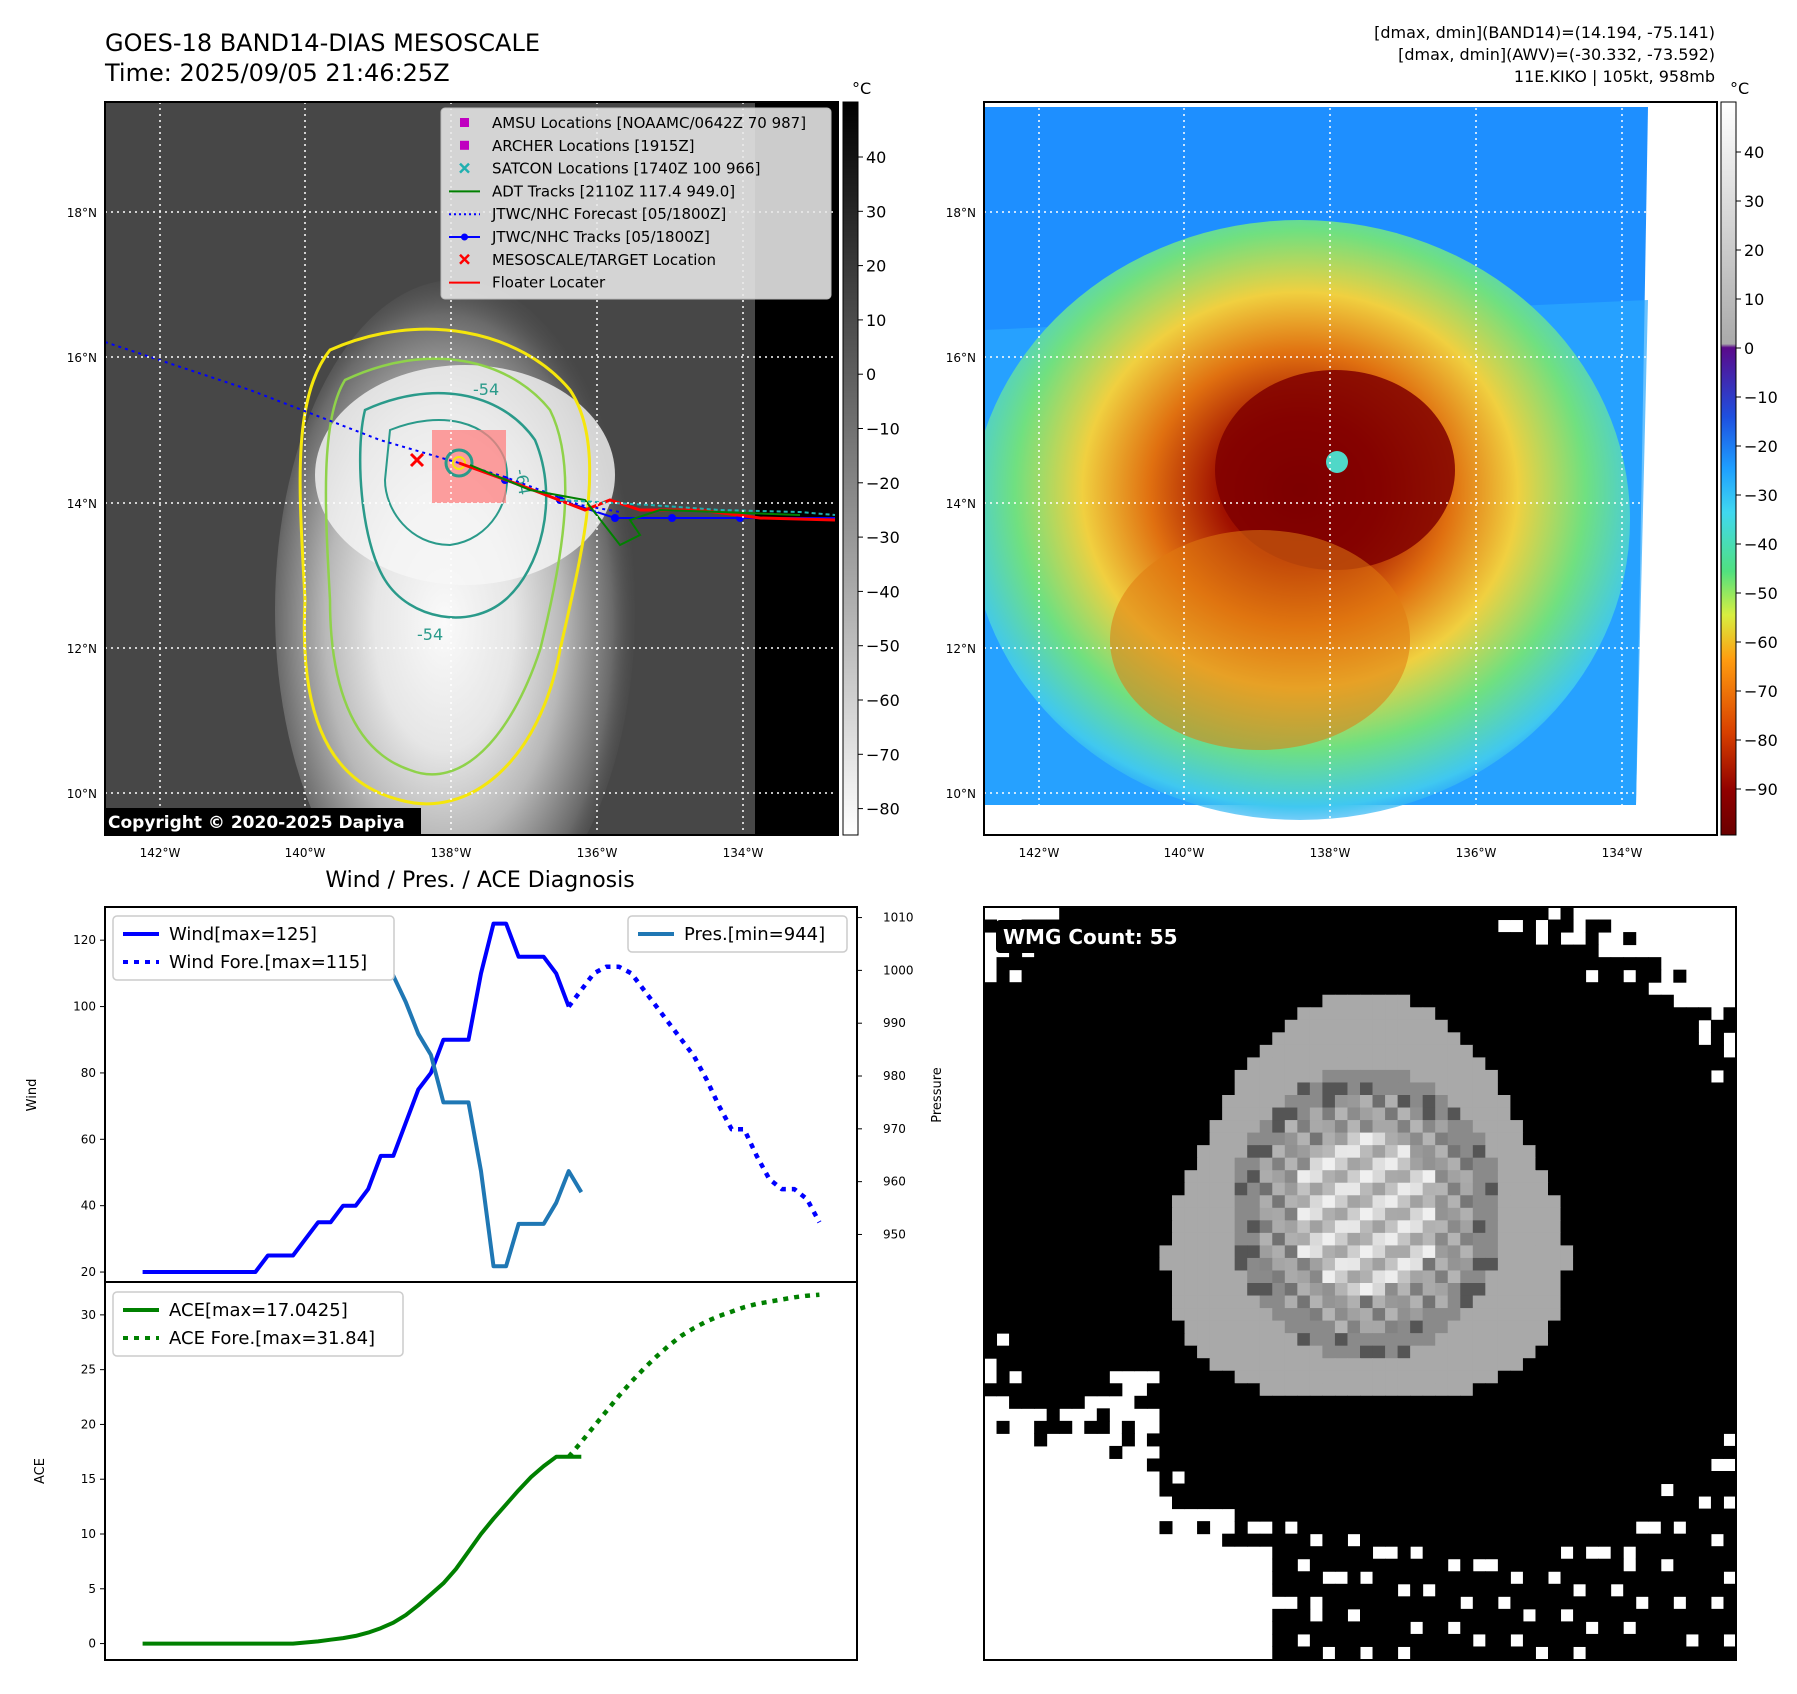 This screenshot has width=1797, height=1694. Describe the element at coordinates (452, 853) in the screenshot. I see `ir-lon-labels: 142°W 140°W 138°W 136°W 134°W` at that location.